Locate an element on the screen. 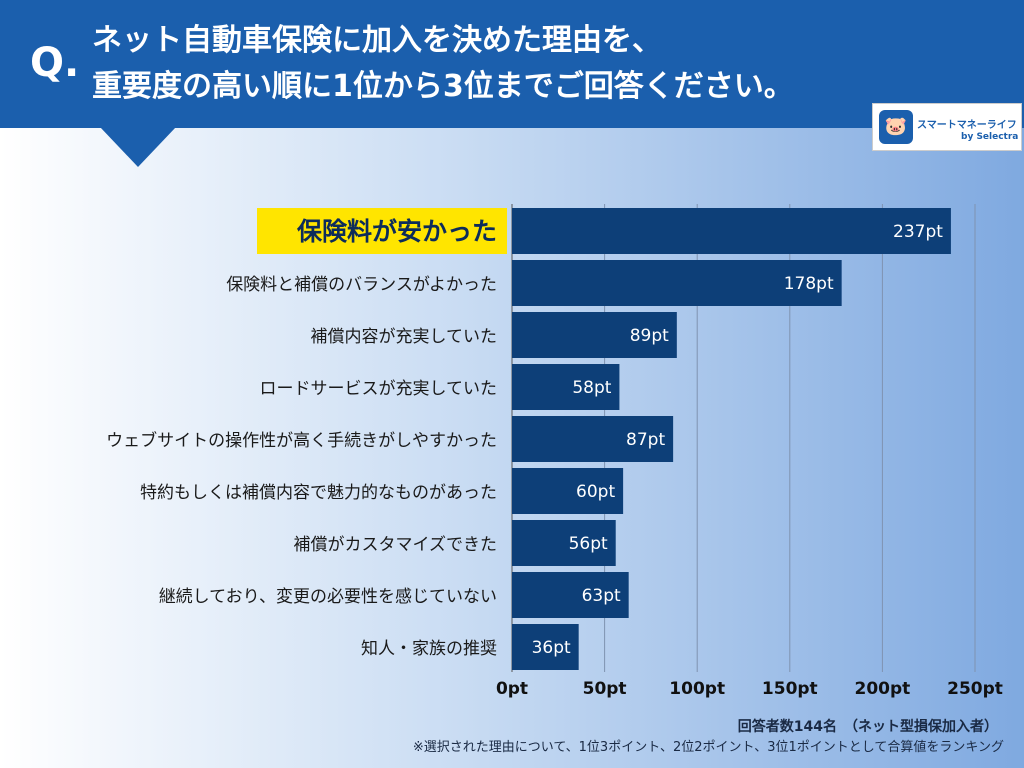 This screenshot has height=768, width=1024. category-label: ウェブサイトの操作性が高く手続きがしやすかった is located at coordinates (301, 440).